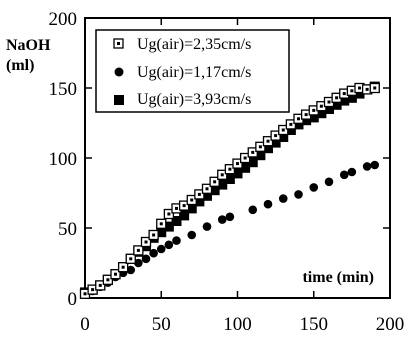 The width and height of the screenshot is (405, 340). Describe the element at coordinates (63, 159) in the screenshot. I see `y-tick-label: 100` at that location.